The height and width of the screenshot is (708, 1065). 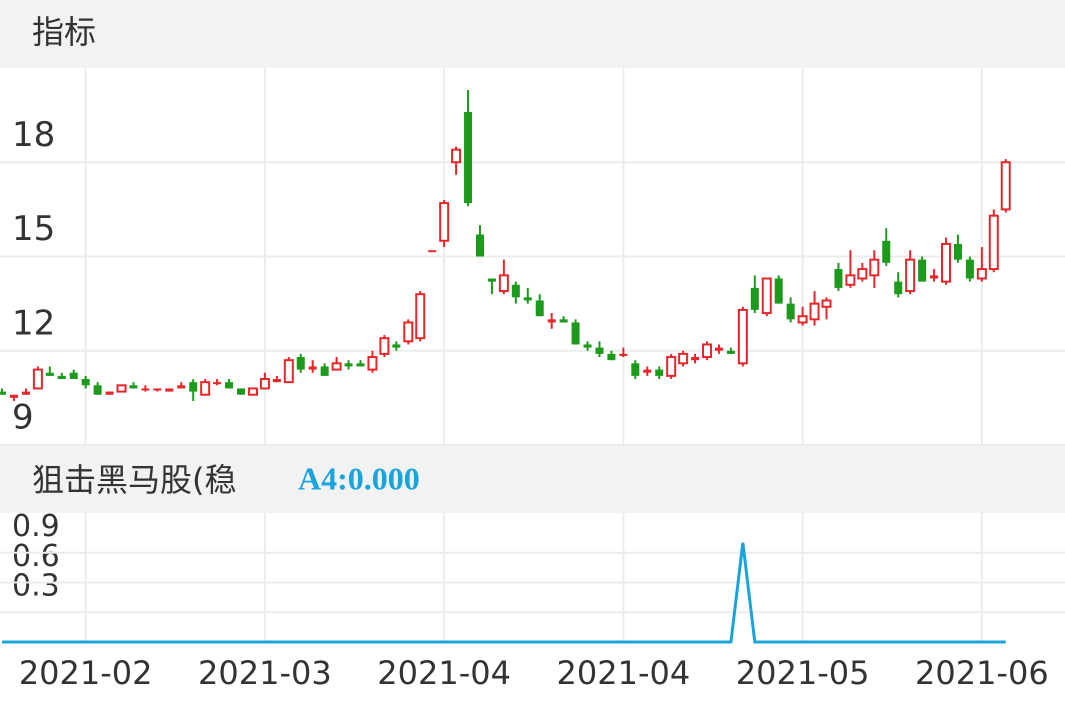 What do you see at coordinates (23, 418) in the screenshot?
I see `y-tick-label: 9` at bounding box center [23, 418].